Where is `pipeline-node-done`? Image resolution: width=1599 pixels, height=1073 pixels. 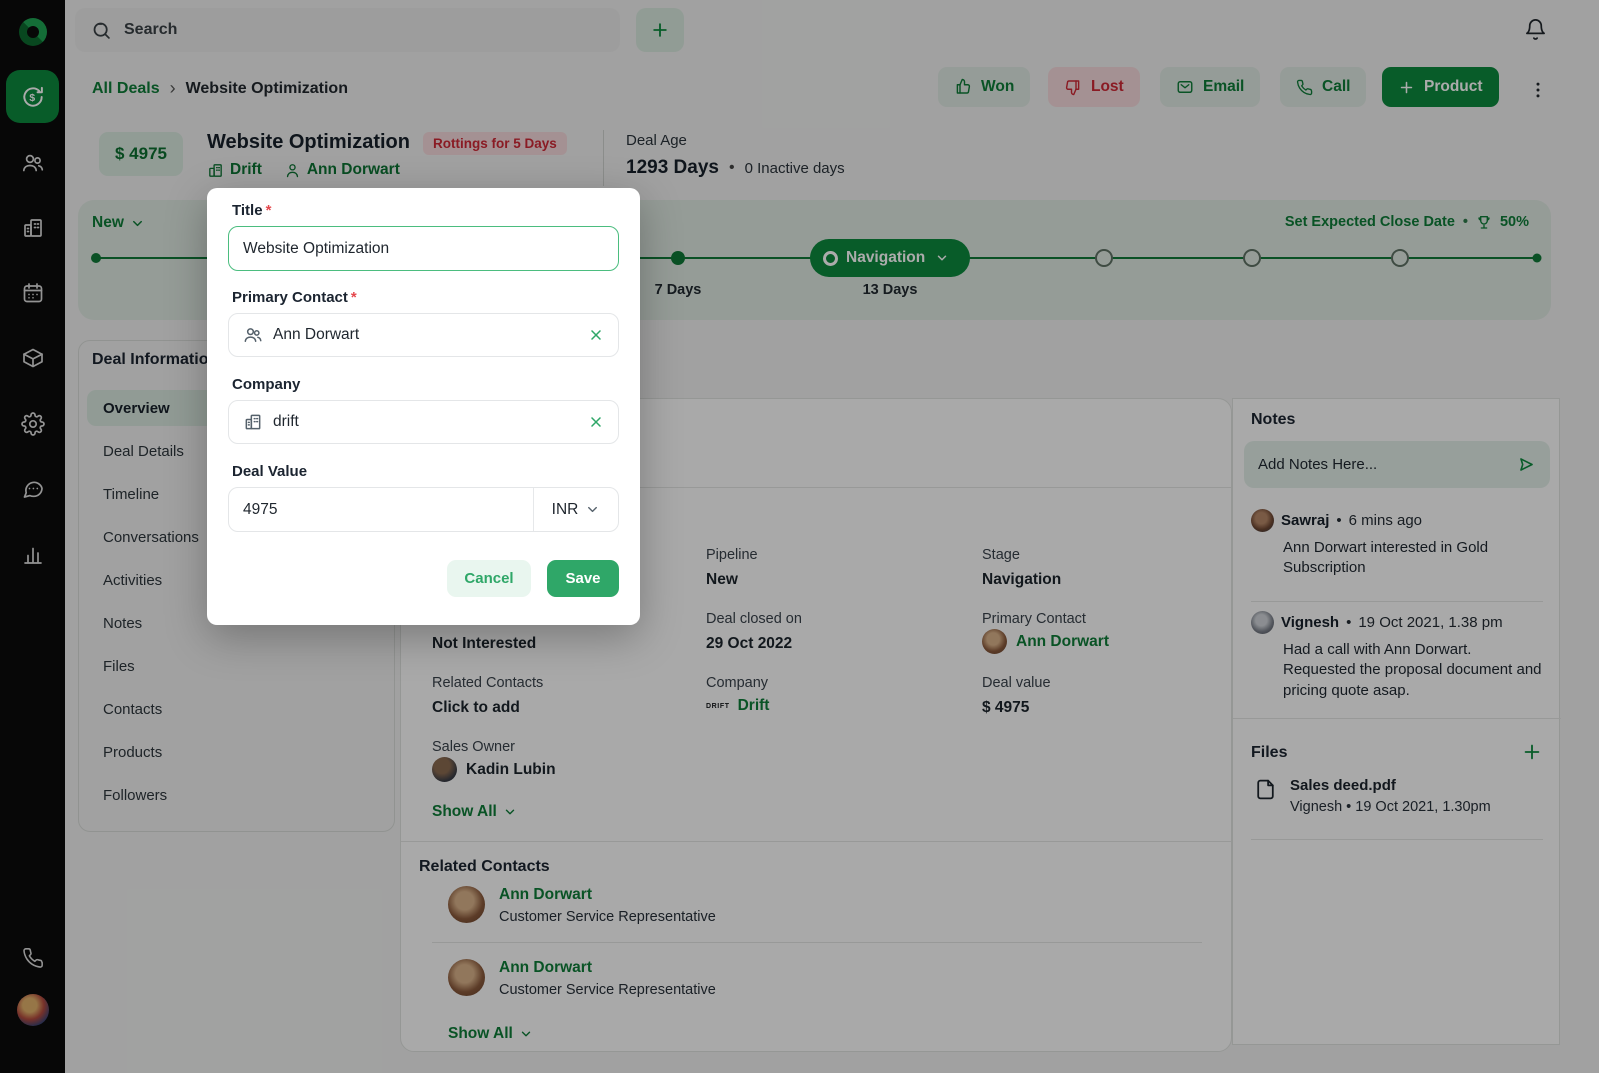 pipeline-node-done is located at coordinates (678, 258).